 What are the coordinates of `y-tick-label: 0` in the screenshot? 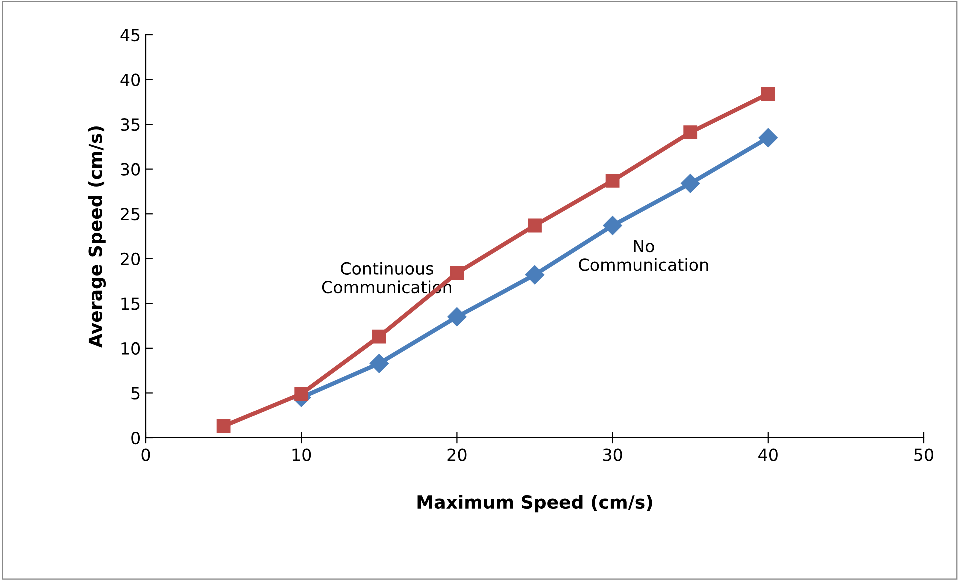 It's located at (136, 438).